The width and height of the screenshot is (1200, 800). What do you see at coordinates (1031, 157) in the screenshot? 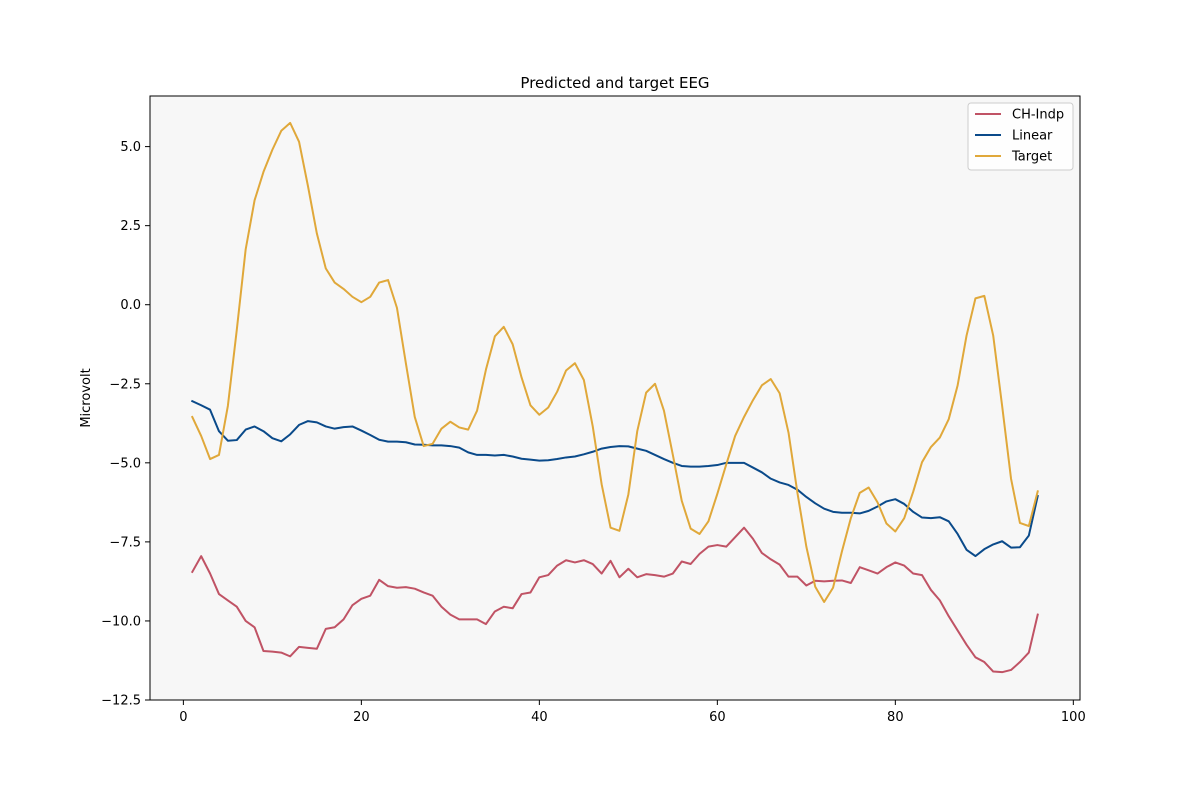
I see `legend-label-target: Target` at bounding box center [1031, 157].